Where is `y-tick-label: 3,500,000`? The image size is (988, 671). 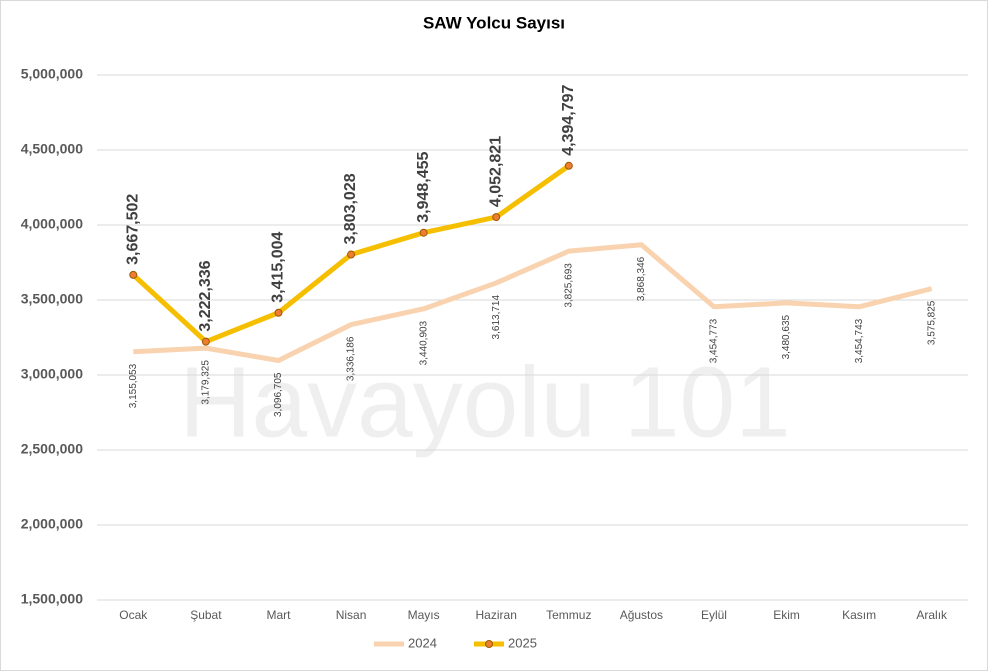 y-tick-label: 3,500,000 is located at coordinates (52, 299).